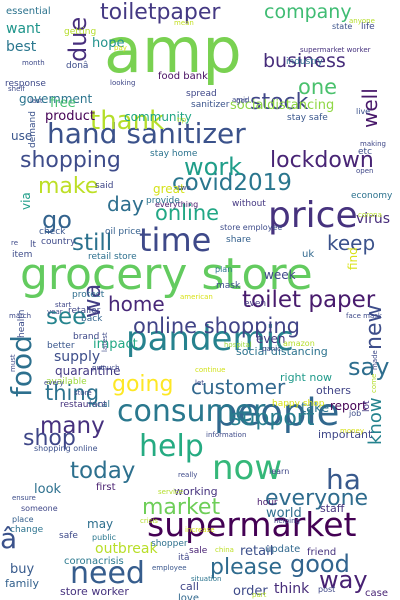 This screenshot has width=400, height=600. I want to click on word: today, so click(103, 471).